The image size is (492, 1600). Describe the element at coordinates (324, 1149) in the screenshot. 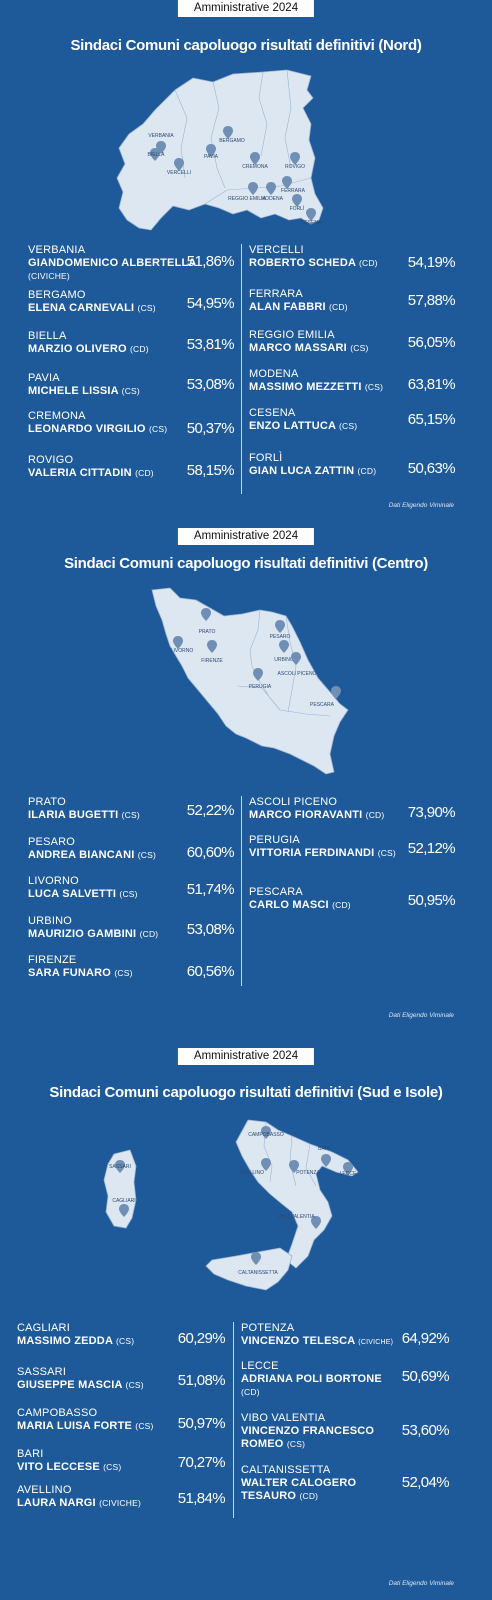

I see `svg-text: BARI` at that location.